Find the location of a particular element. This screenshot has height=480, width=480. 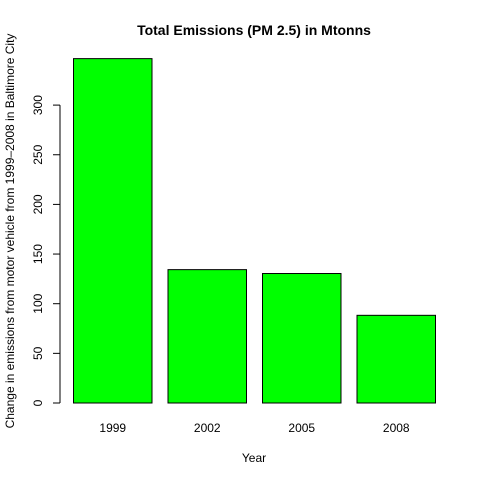

y-tick-label-0: 0 is located at coordinates (38, 402).